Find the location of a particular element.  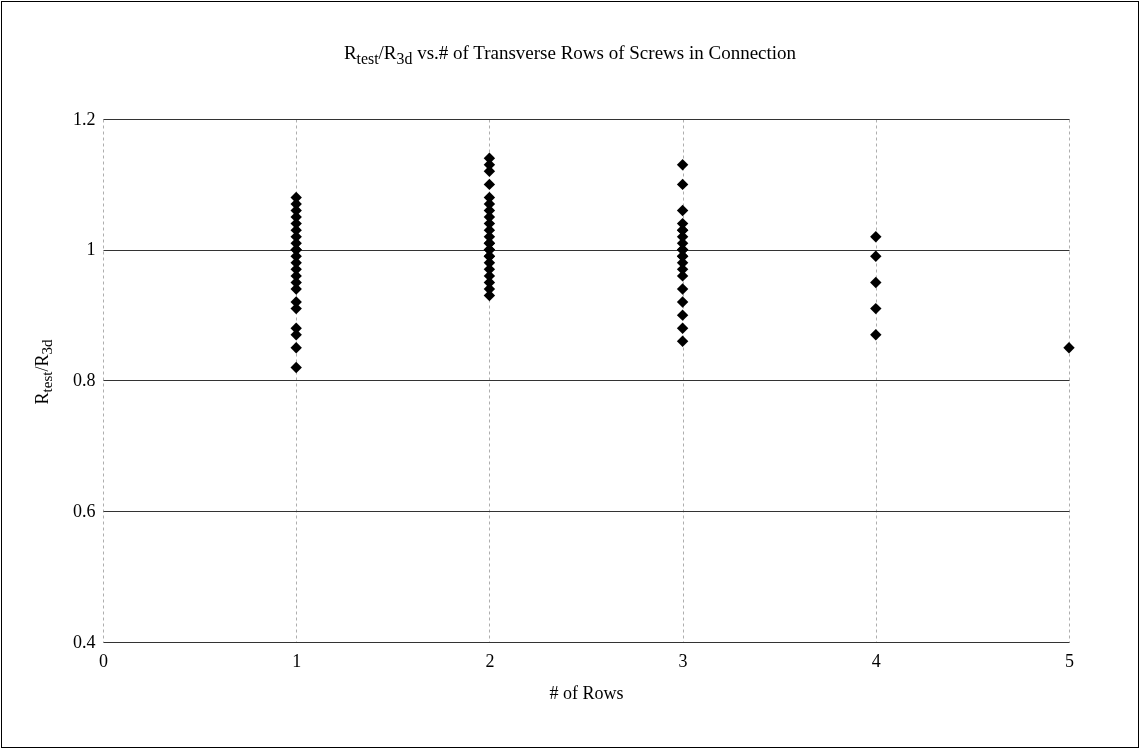

x-tick-label: 3 is located at coordinates (683, 660).